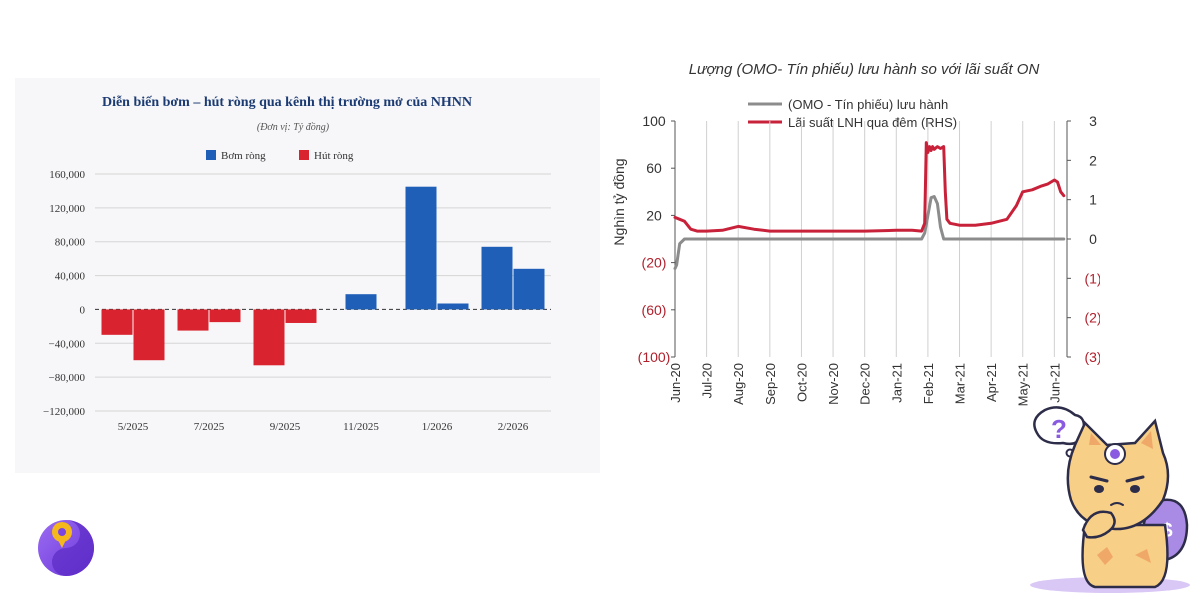 The height and width of the screenshot is (600, 1200). Describe the element at coordinates (991, 382) in the screenshot. I see `x-tick-label: Apr-21` at that location.